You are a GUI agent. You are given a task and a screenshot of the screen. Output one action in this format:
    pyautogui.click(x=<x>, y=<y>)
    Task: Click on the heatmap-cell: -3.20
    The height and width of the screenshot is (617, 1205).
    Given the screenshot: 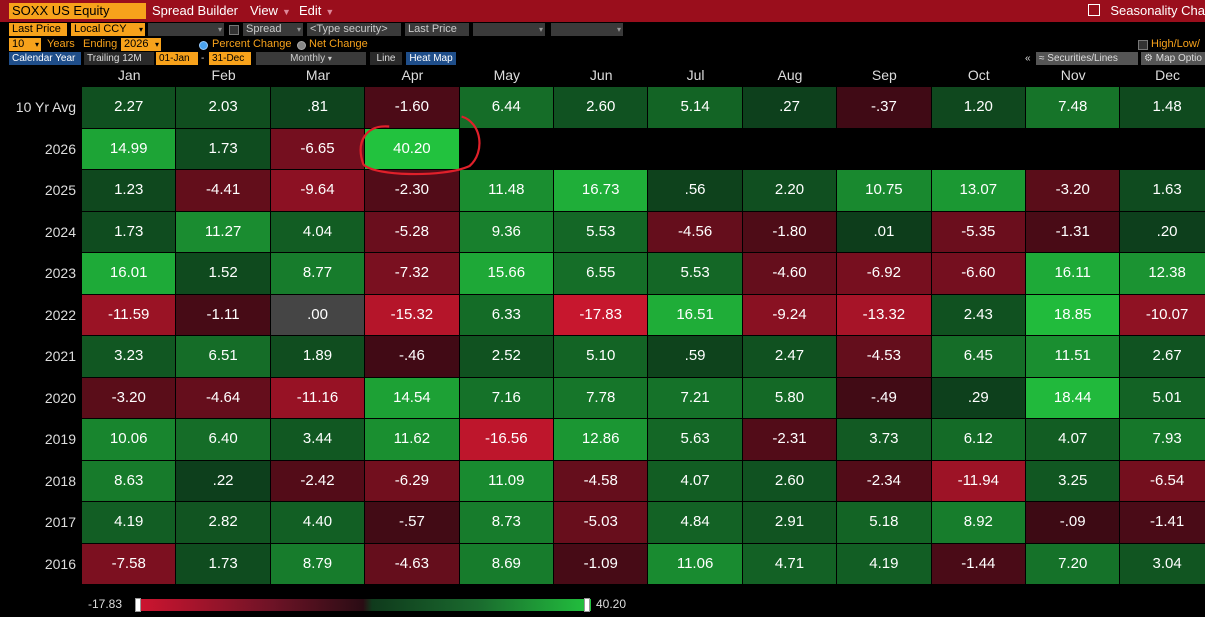 What is the action you would take?
    pyautogui.click(x=1073, y=191)
    